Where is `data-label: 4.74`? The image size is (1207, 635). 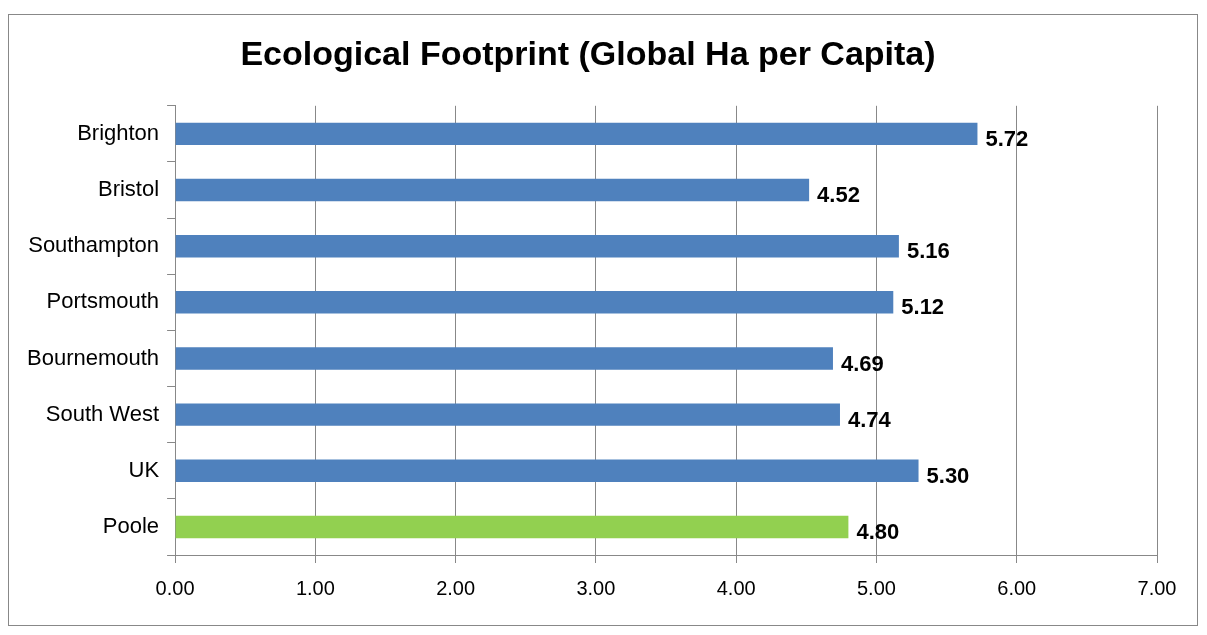 data-label: 4.74 is located at coordinates (869, 419).